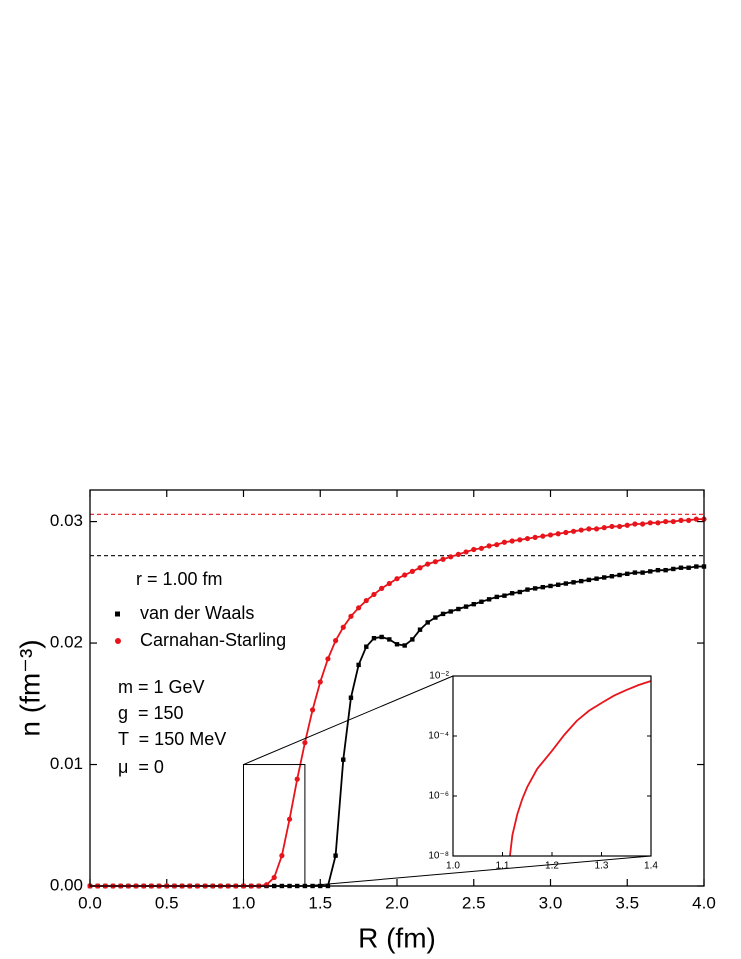 The width and height of the screenshot is (741, 959). What do you see at coordinates (438, 796) in the screenshot?
I see `inset-y-tick-label: 10⁻⁶` at bounding box center [438, 796].